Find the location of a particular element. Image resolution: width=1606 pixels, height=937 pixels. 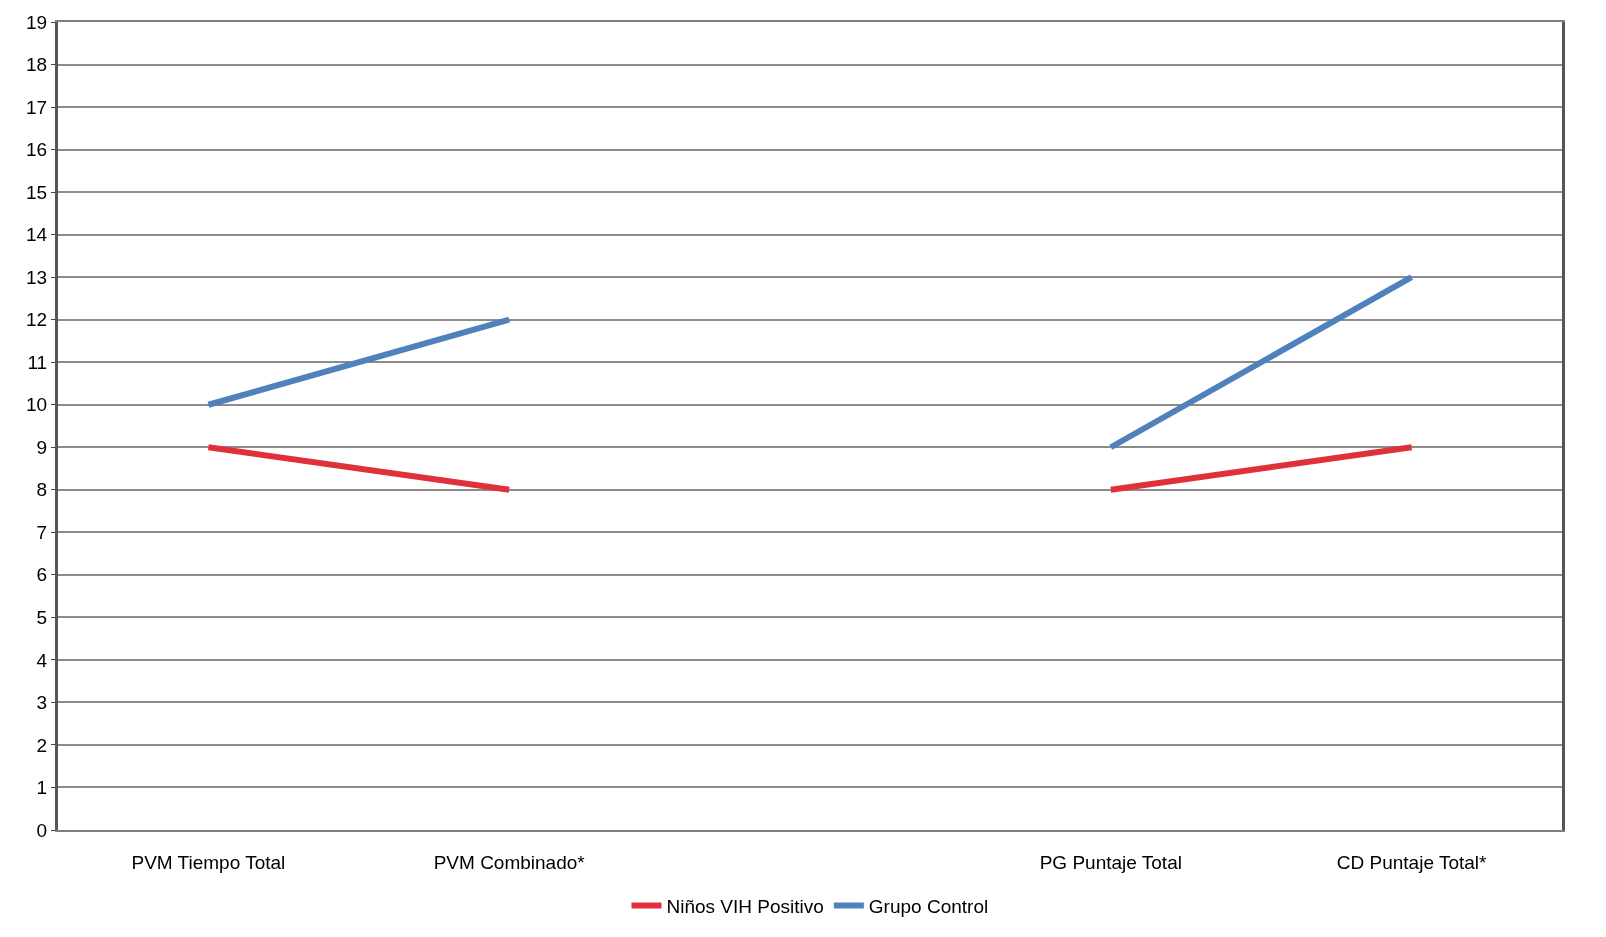

y-tick-label: 9 is located at coordinates (42, 447).